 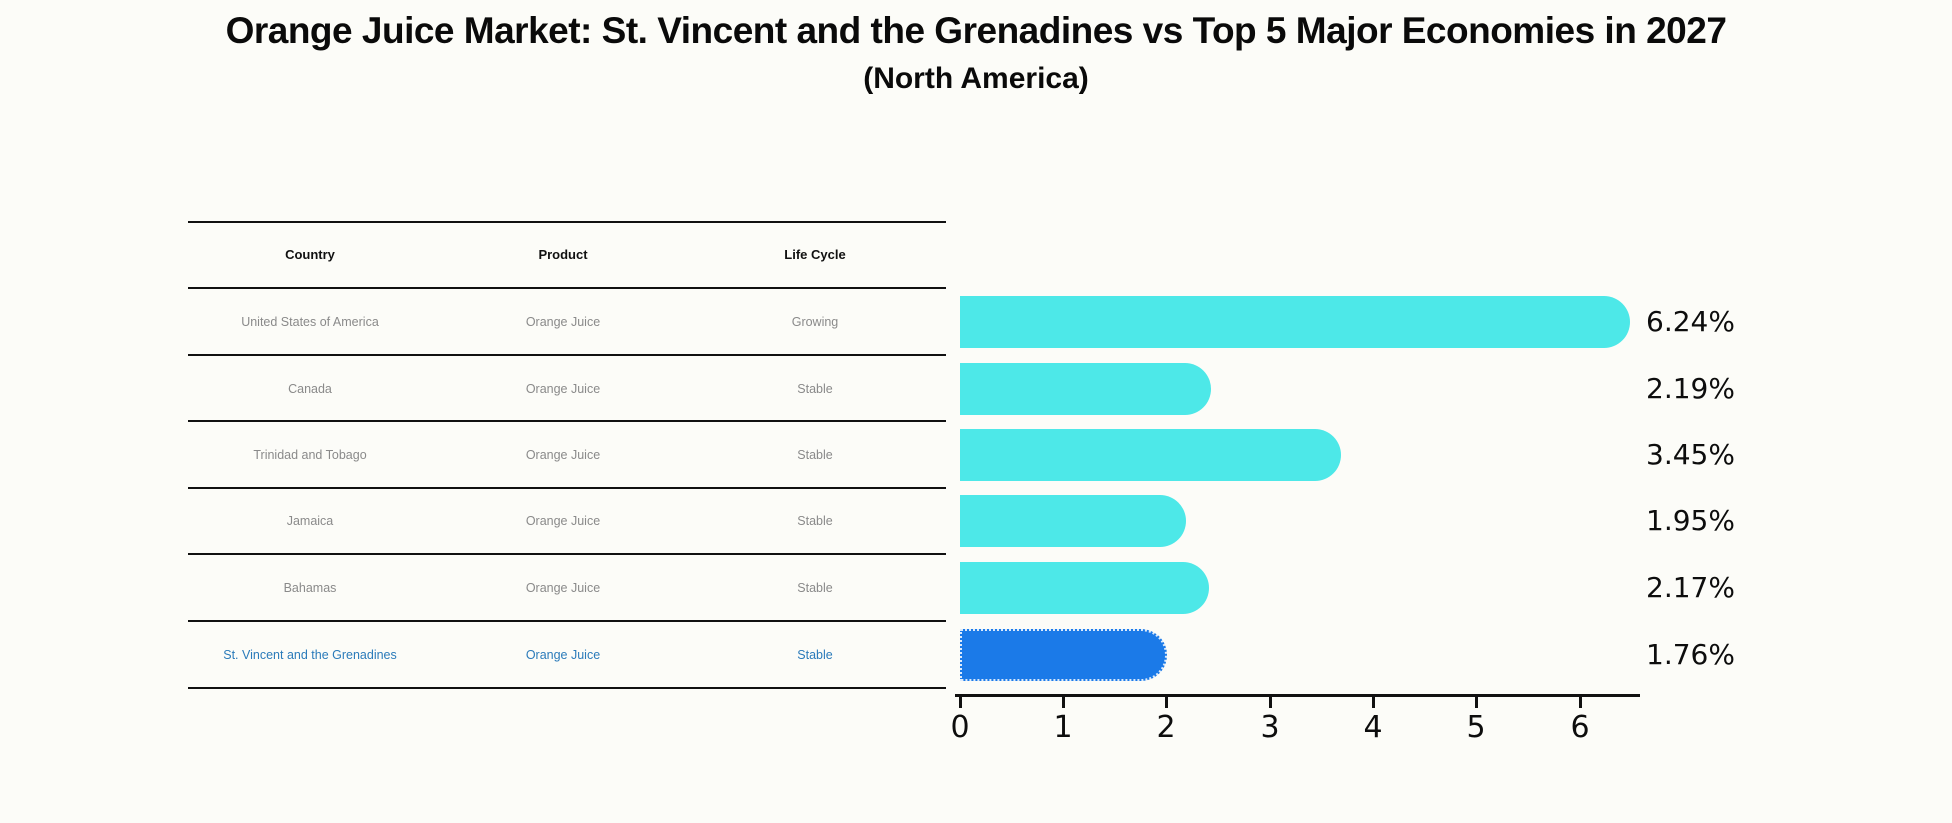 I want to click on column-header-life-cycle: Life Cycle, so click(x=815, y=254).